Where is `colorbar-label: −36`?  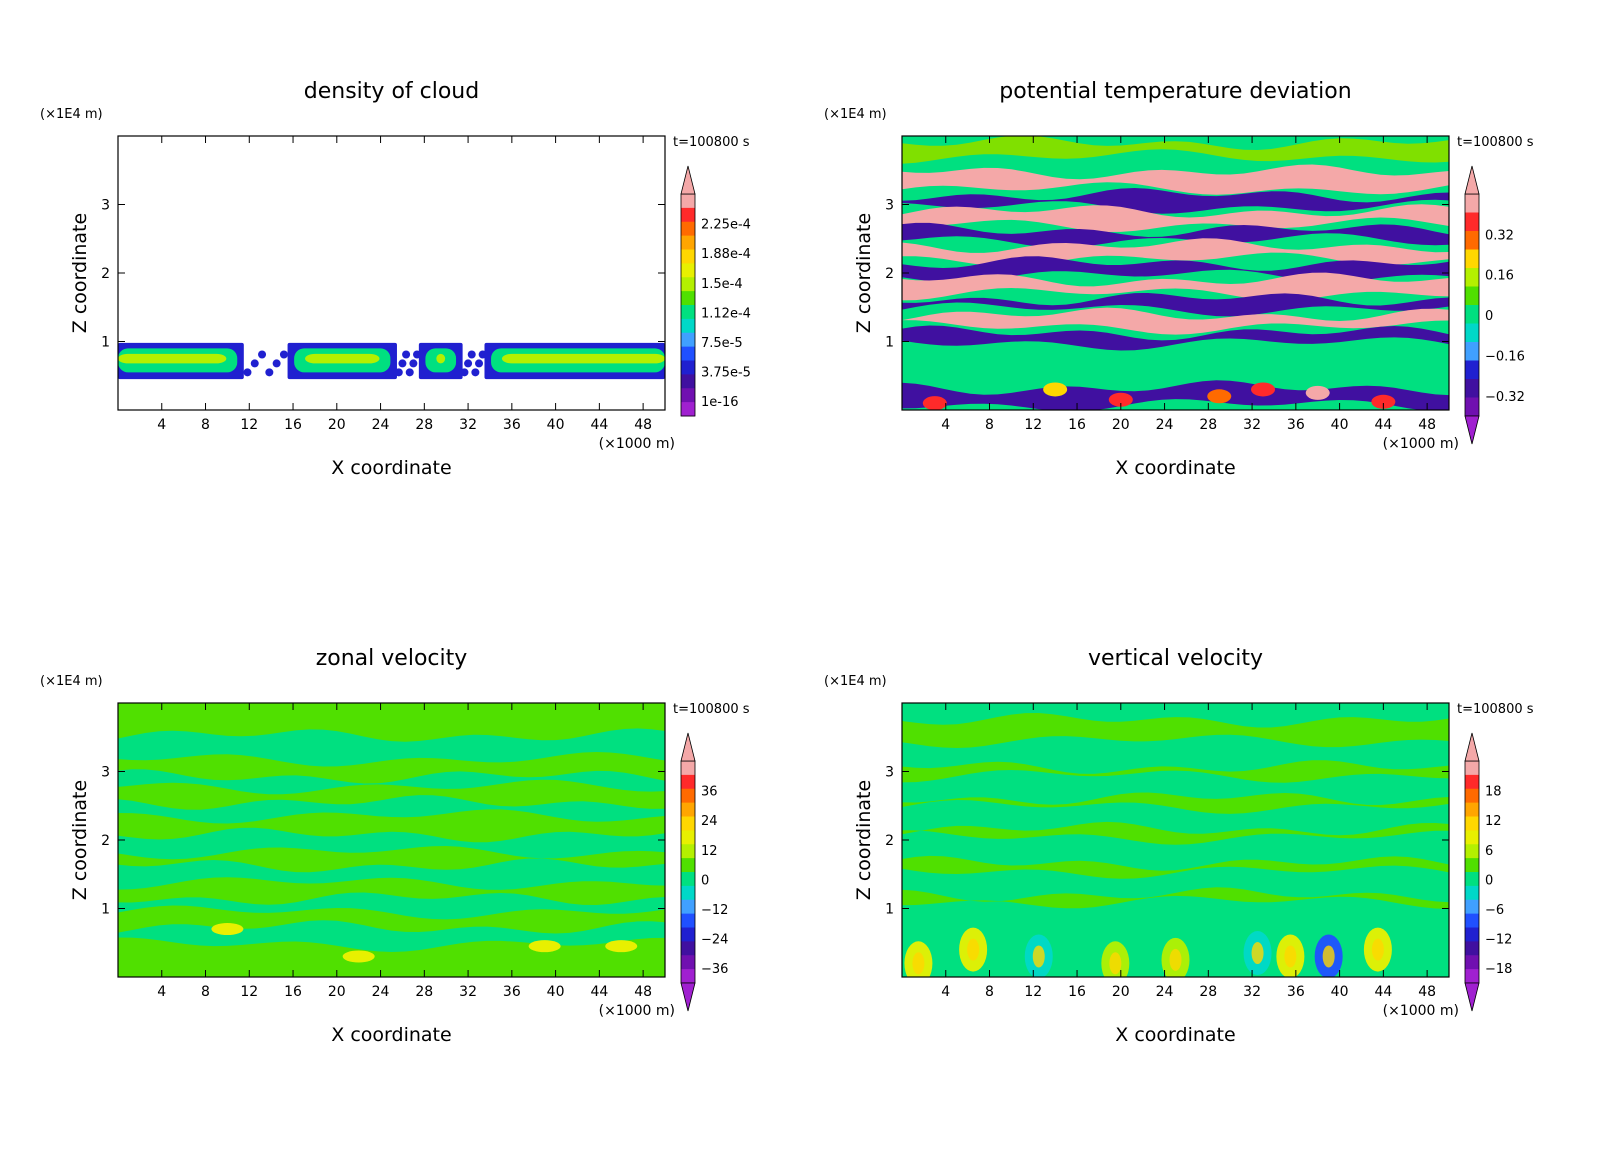
colorbar-label: −36 is located at coordinates (714, 969).